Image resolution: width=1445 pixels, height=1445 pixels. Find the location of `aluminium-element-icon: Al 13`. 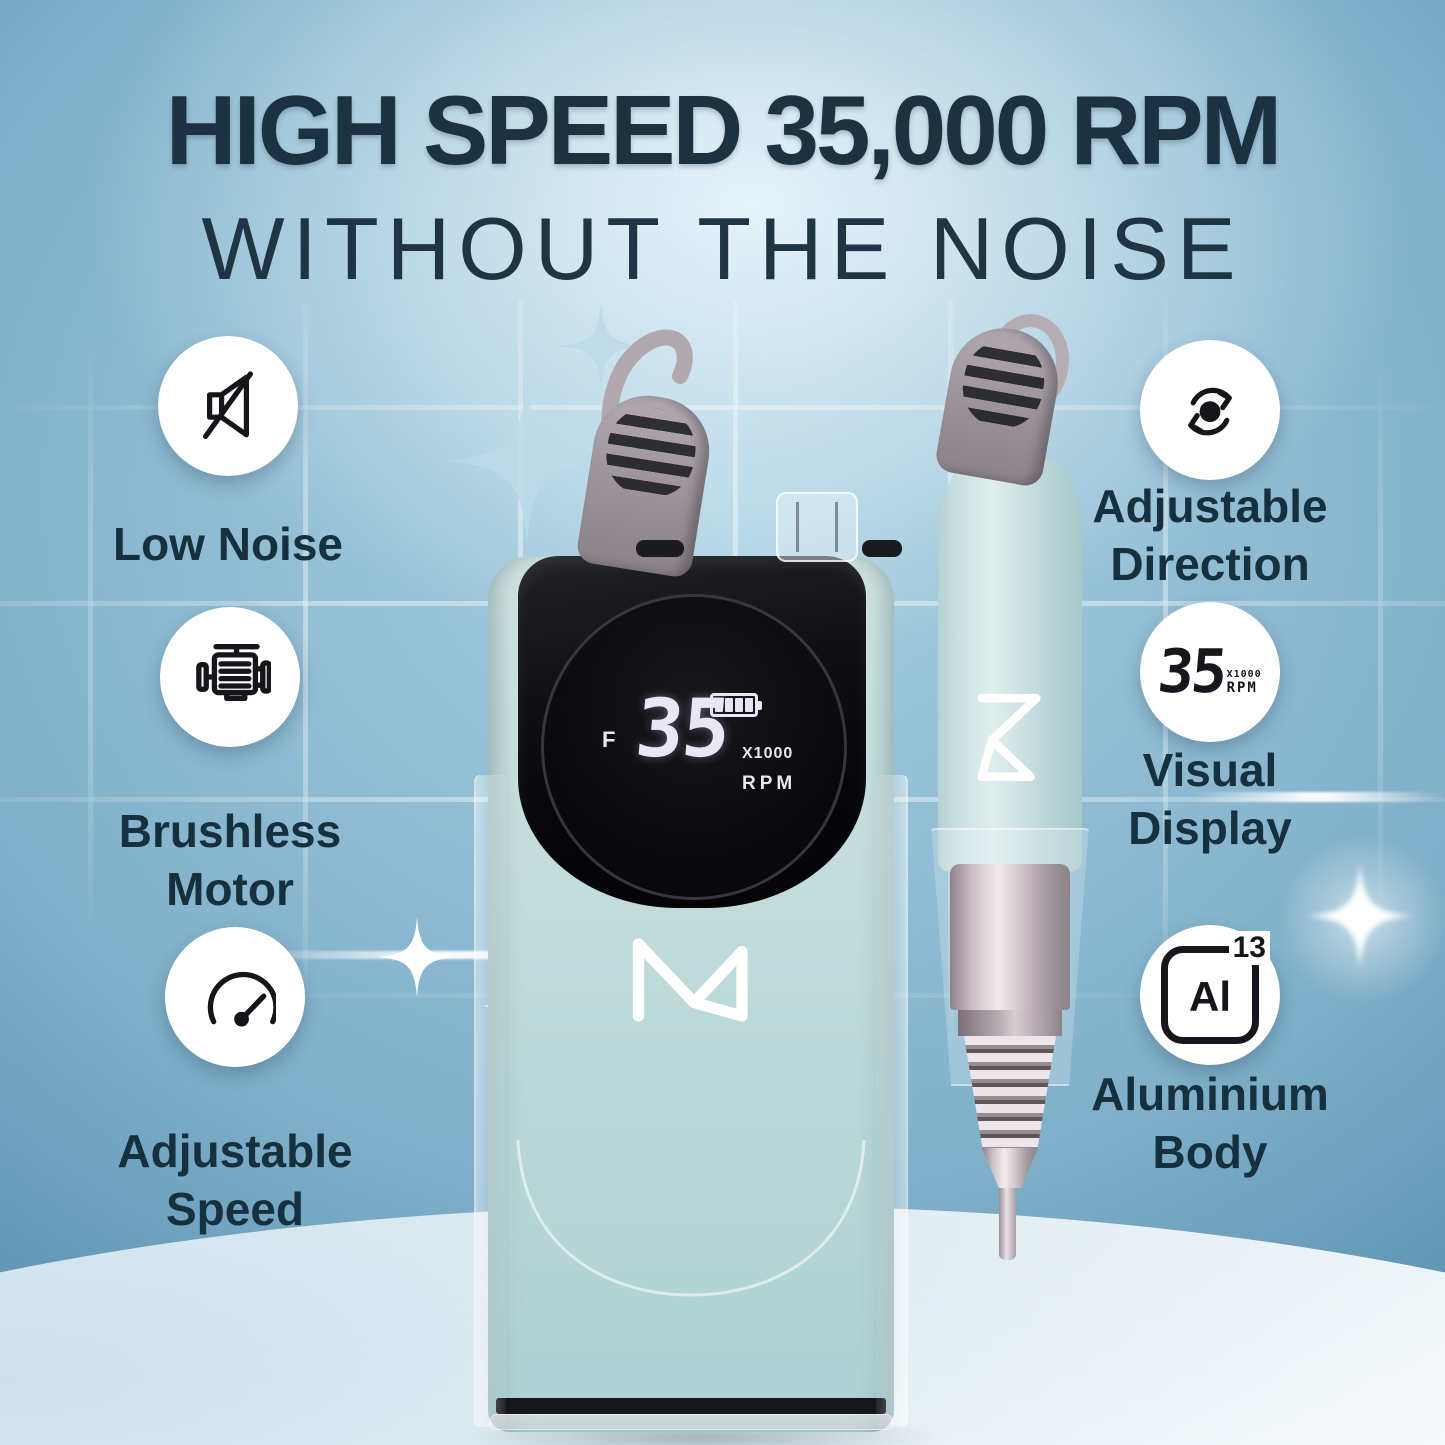

aluminium-element-icon: Al 13 is located at coordinates (1215, 987).